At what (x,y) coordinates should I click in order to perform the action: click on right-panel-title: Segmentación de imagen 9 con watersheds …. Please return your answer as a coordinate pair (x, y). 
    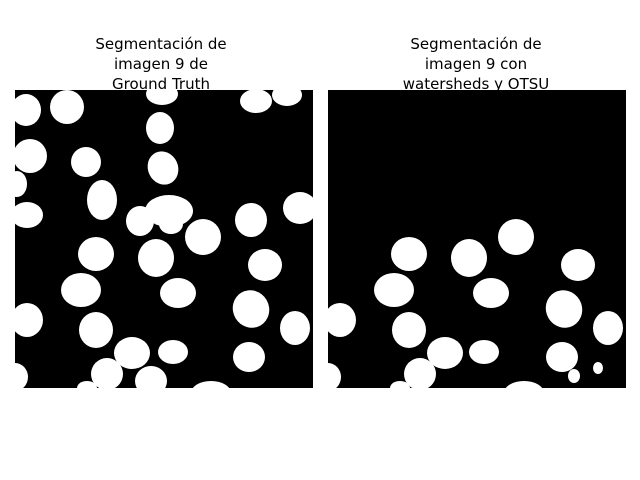
    Looking at the image, I should click on (476, 64).